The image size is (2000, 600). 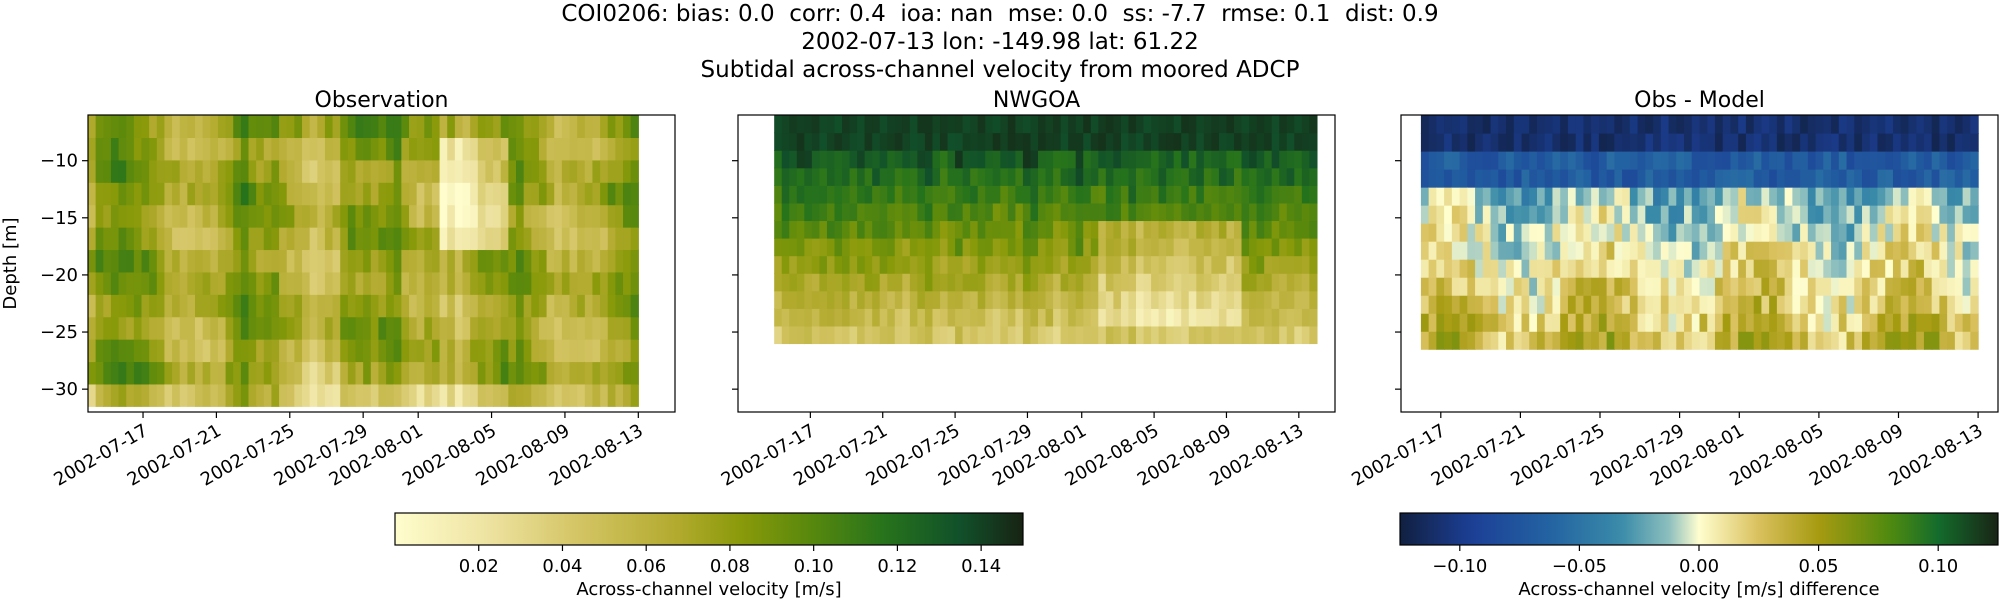 What do you see at coordinates (562, 566) in the screenshot?
I see `colorbar-tick-label: 0.04` at bounding box center [562, 566].